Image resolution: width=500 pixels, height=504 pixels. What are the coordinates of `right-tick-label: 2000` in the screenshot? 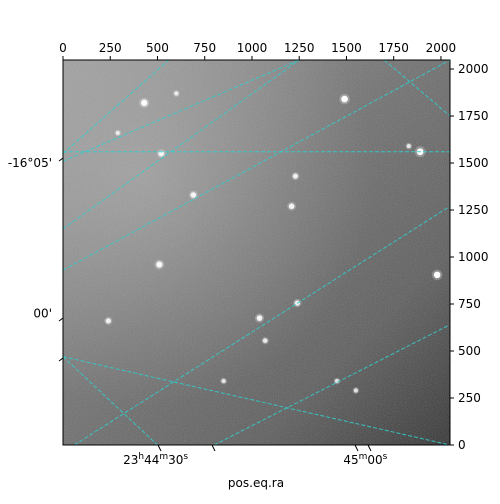 It's located at (473, 69).